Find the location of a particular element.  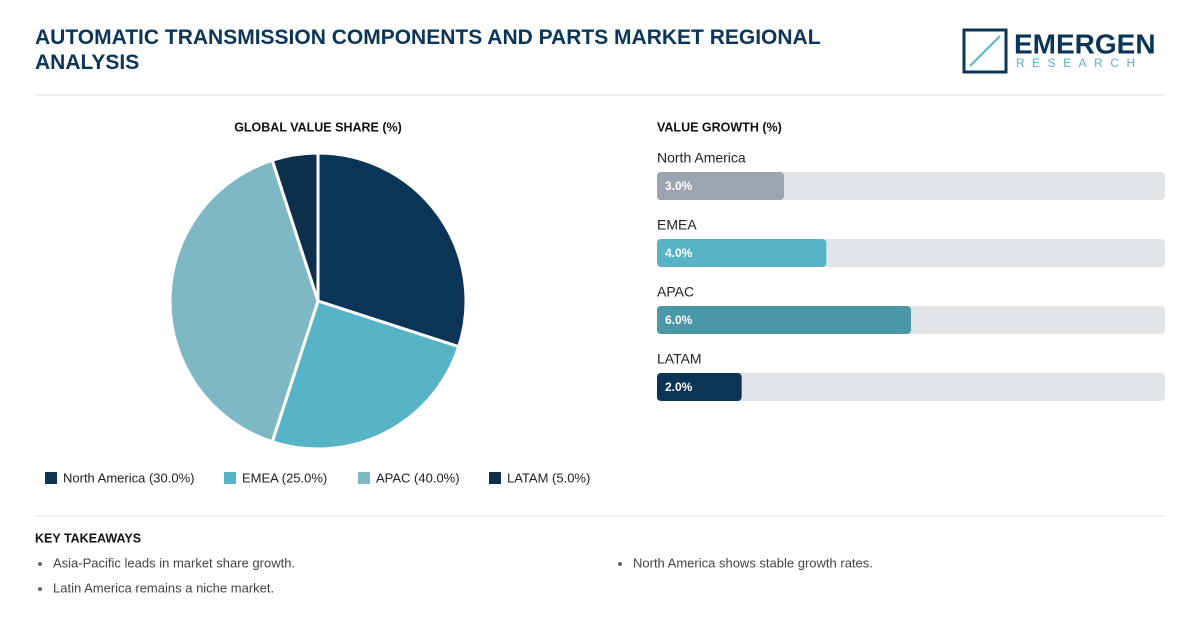

category-label: LATAM is located at coordinates (679, 359).